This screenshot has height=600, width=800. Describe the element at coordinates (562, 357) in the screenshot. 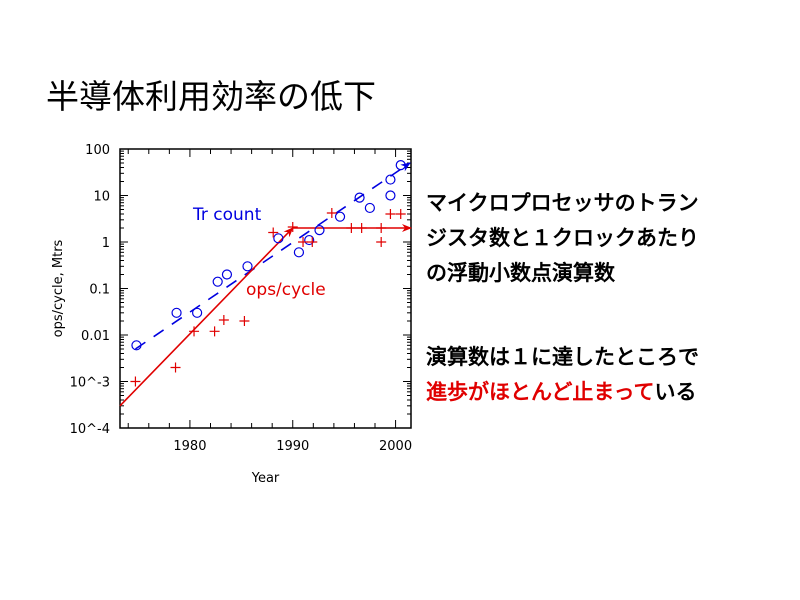

I see `conclusion-text: 演算数は１に達したところで` at that location.